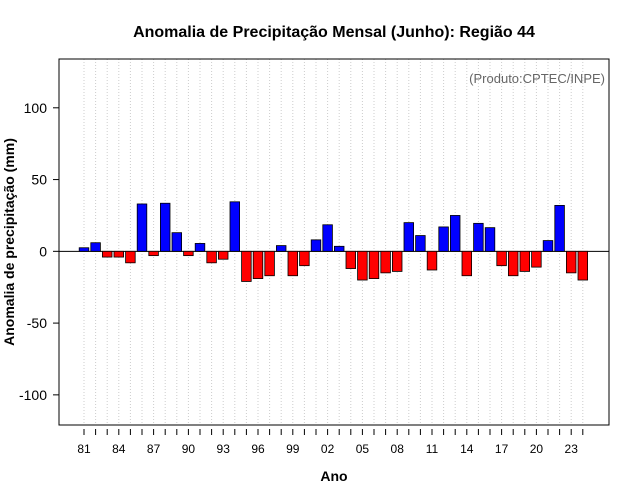 This screenshot has height=500, width=640. I want to click on bar-1987, so click(153, 253).